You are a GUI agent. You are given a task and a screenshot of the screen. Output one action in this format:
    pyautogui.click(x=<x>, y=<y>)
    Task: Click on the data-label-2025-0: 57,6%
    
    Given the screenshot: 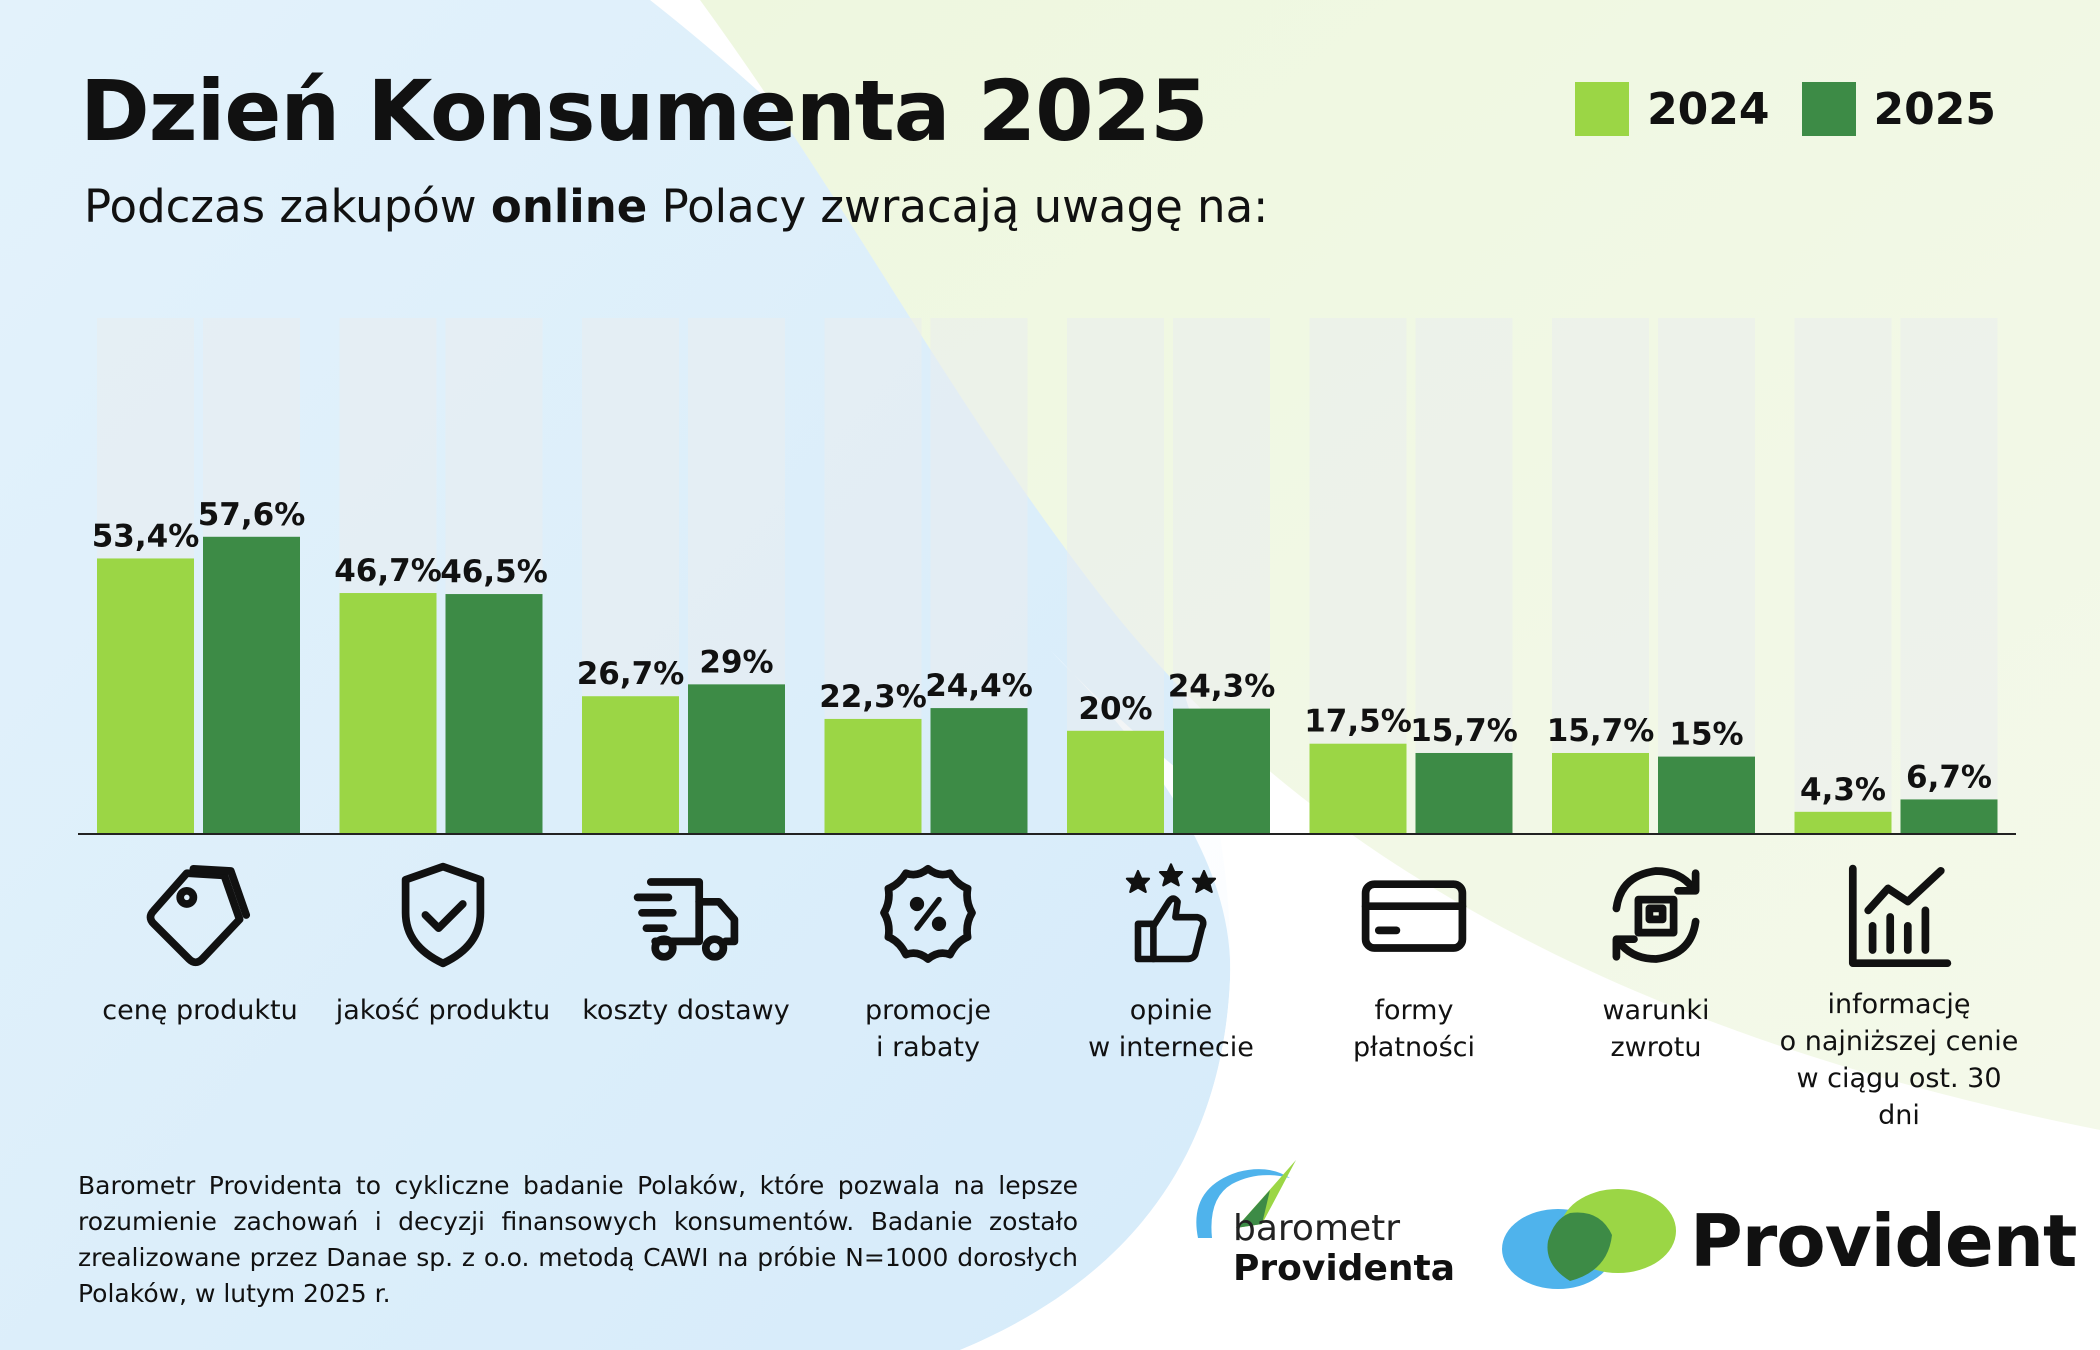 What is the action you would take?
    pyautogui.click(x=252, y=515)
    